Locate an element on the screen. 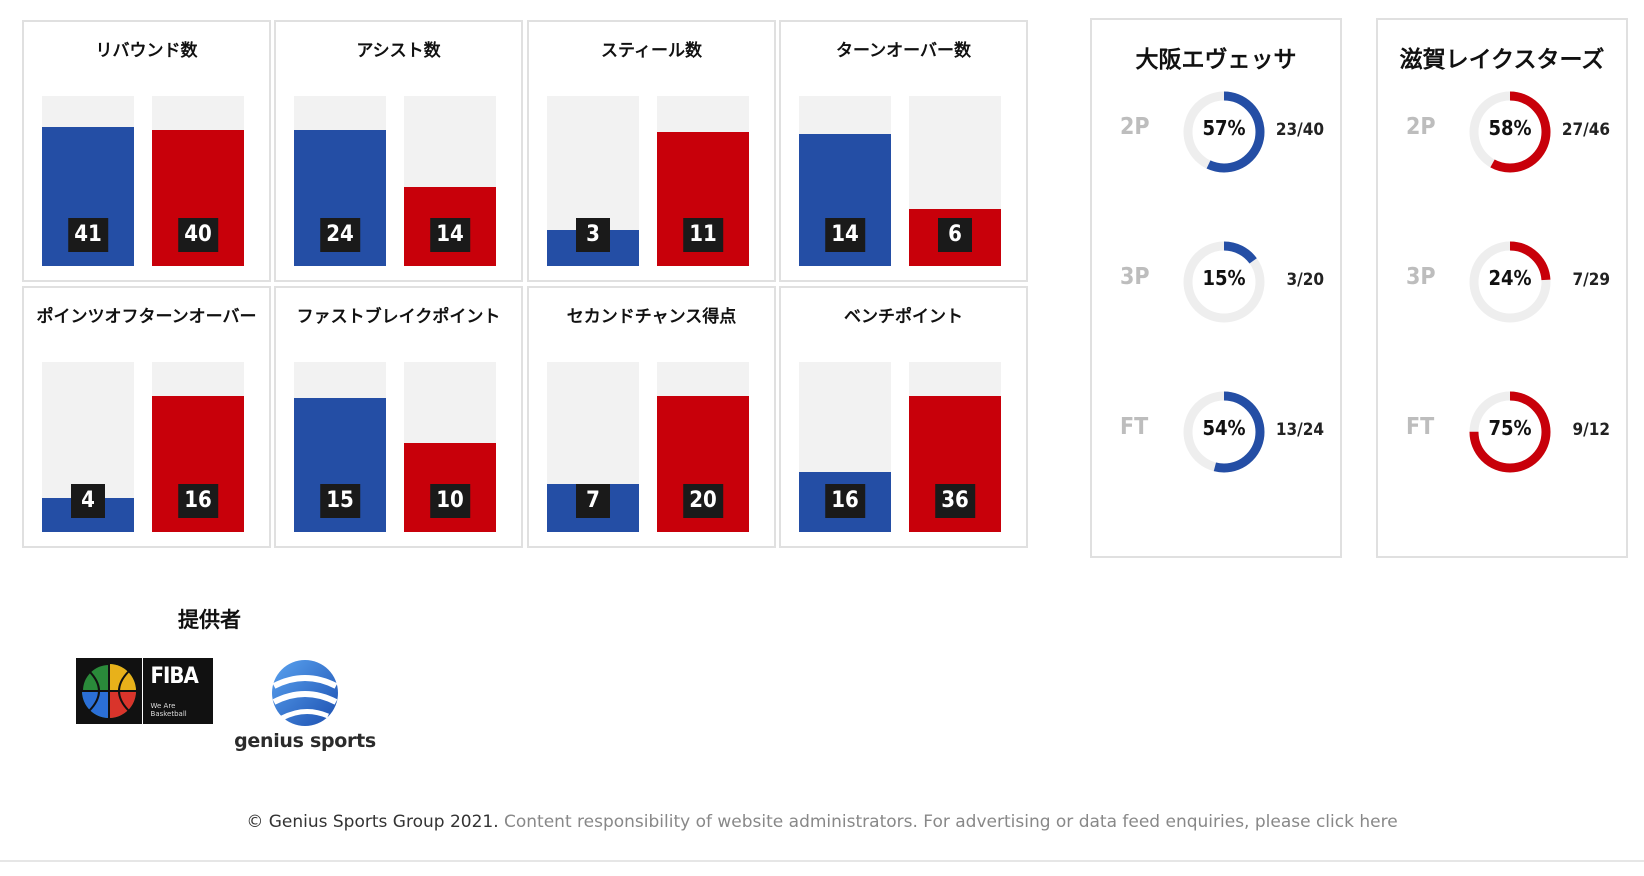 This screenshot has height=876, width=1644. sponsors-title: 提供者 is located at coordinates (209, 620).